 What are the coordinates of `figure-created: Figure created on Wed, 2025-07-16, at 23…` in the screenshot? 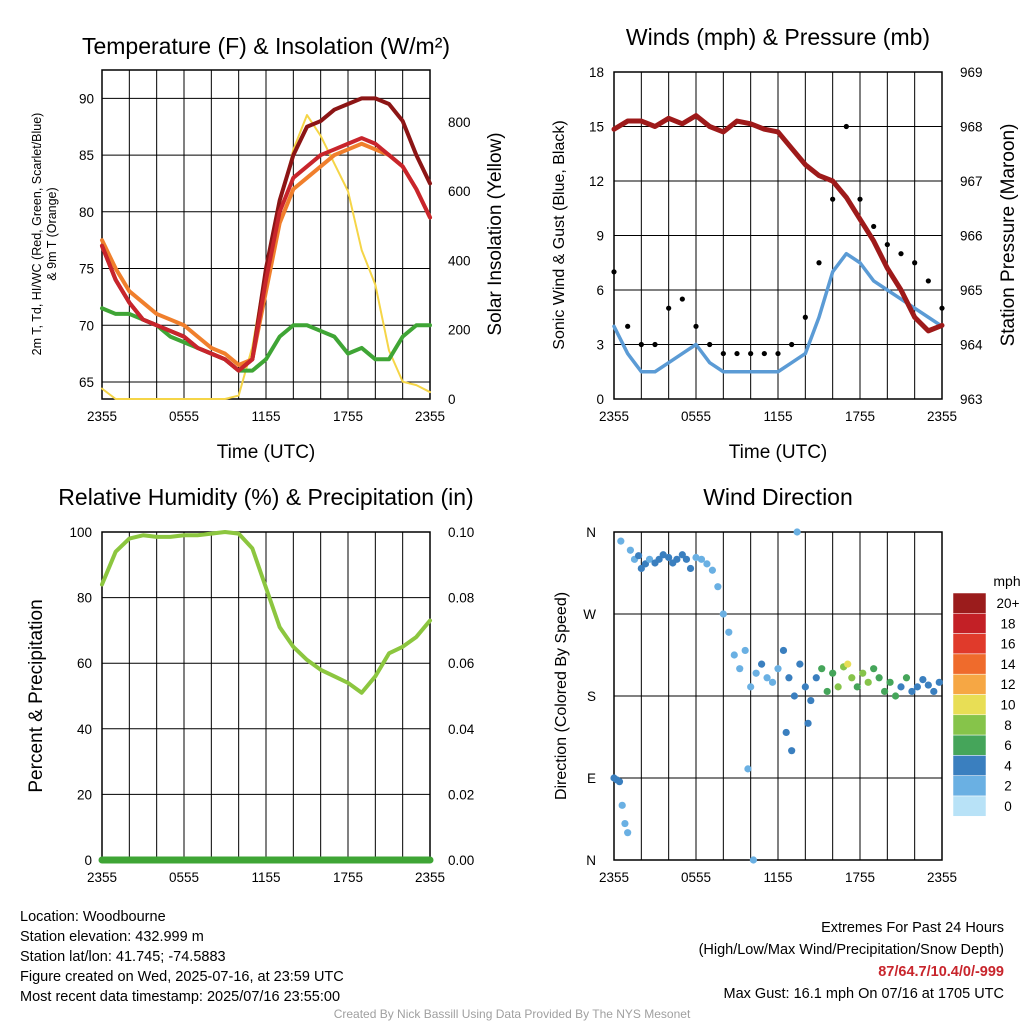 It's located at (182, 977).